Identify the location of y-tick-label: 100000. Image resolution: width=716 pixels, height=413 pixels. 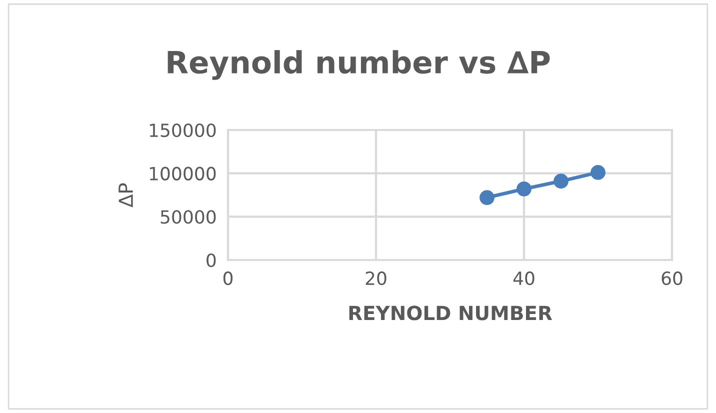
(183, 173).